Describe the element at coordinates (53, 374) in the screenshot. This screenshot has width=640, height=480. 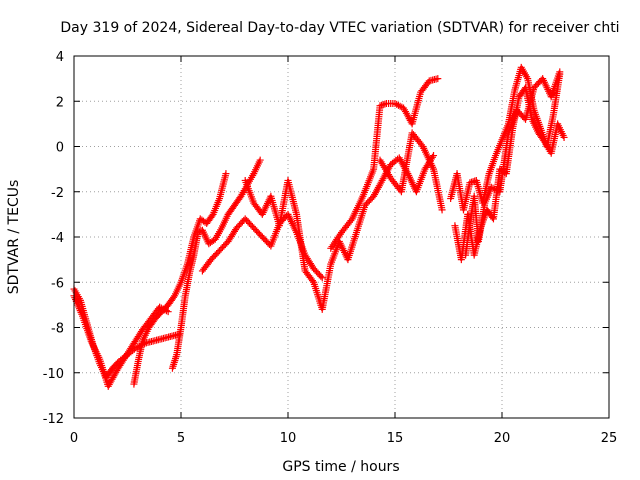
I see `y-tick-label: -10` at that location.